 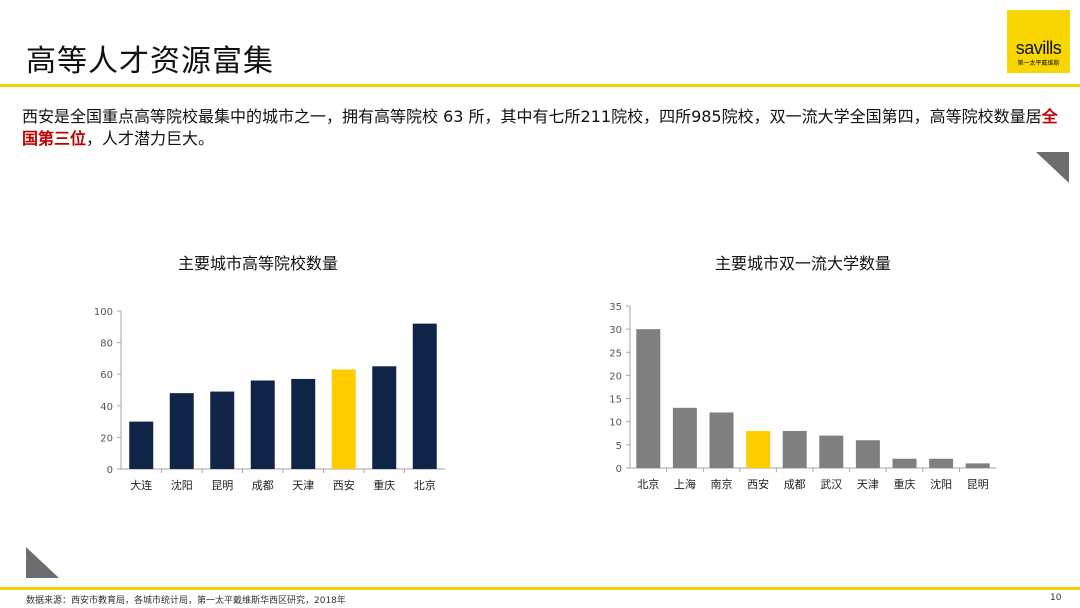 What do you see at coordinates (1056, 598) in the screenshot?
I see `page-number: 10` at bounding box center [1056, 598].